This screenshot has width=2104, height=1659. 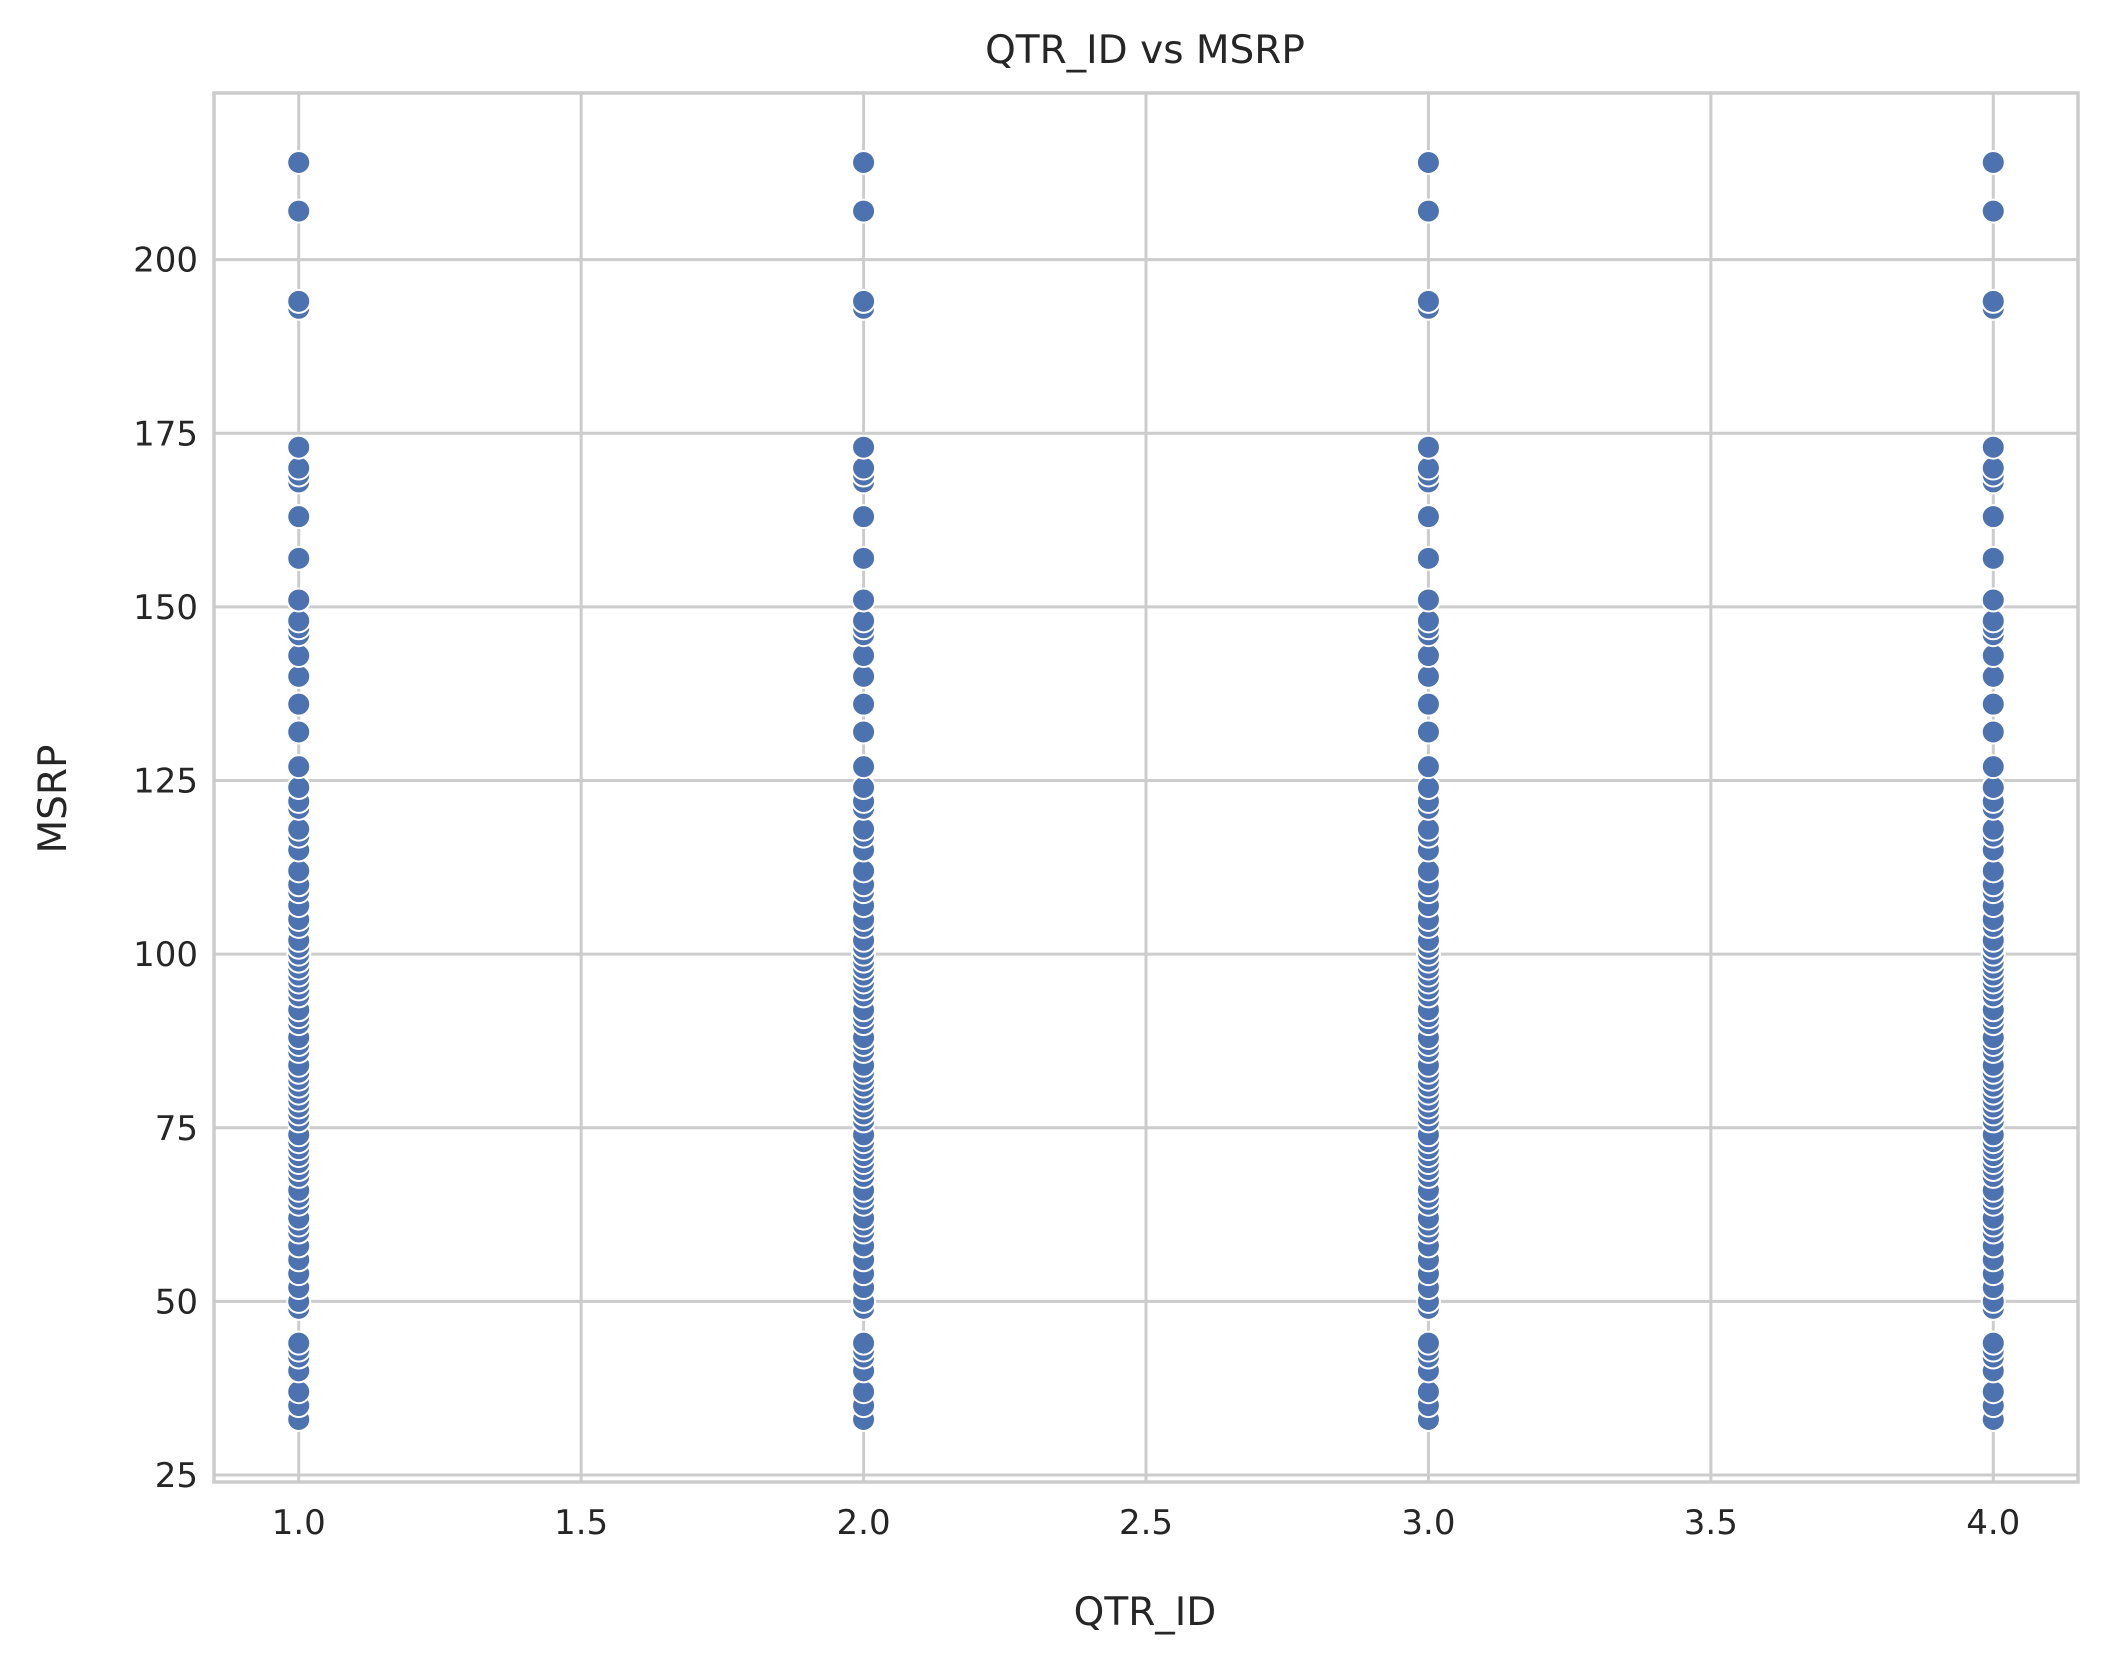 What do you see at coordinates (165, 261) in the screenshot?
I see `y-tick-label: 200` at bounding box center [165, 261].